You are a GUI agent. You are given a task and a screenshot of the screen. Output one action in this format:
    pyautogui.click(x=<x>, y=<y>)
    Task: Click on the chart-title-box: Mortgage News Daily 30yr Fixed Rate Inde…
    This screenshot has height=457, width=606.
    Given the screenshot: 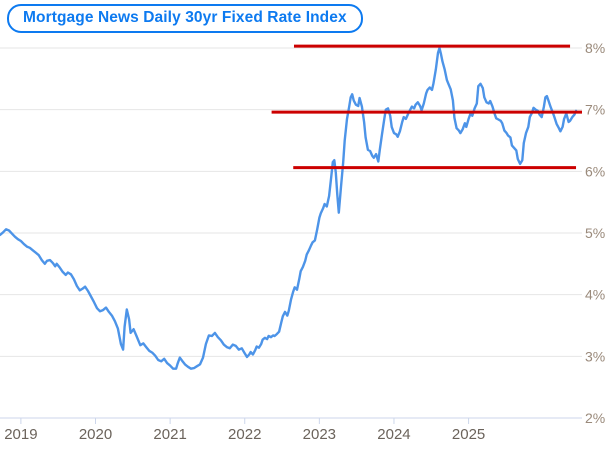 What is the action you would take?
    pyautogui.click(x=185, y=18)
    